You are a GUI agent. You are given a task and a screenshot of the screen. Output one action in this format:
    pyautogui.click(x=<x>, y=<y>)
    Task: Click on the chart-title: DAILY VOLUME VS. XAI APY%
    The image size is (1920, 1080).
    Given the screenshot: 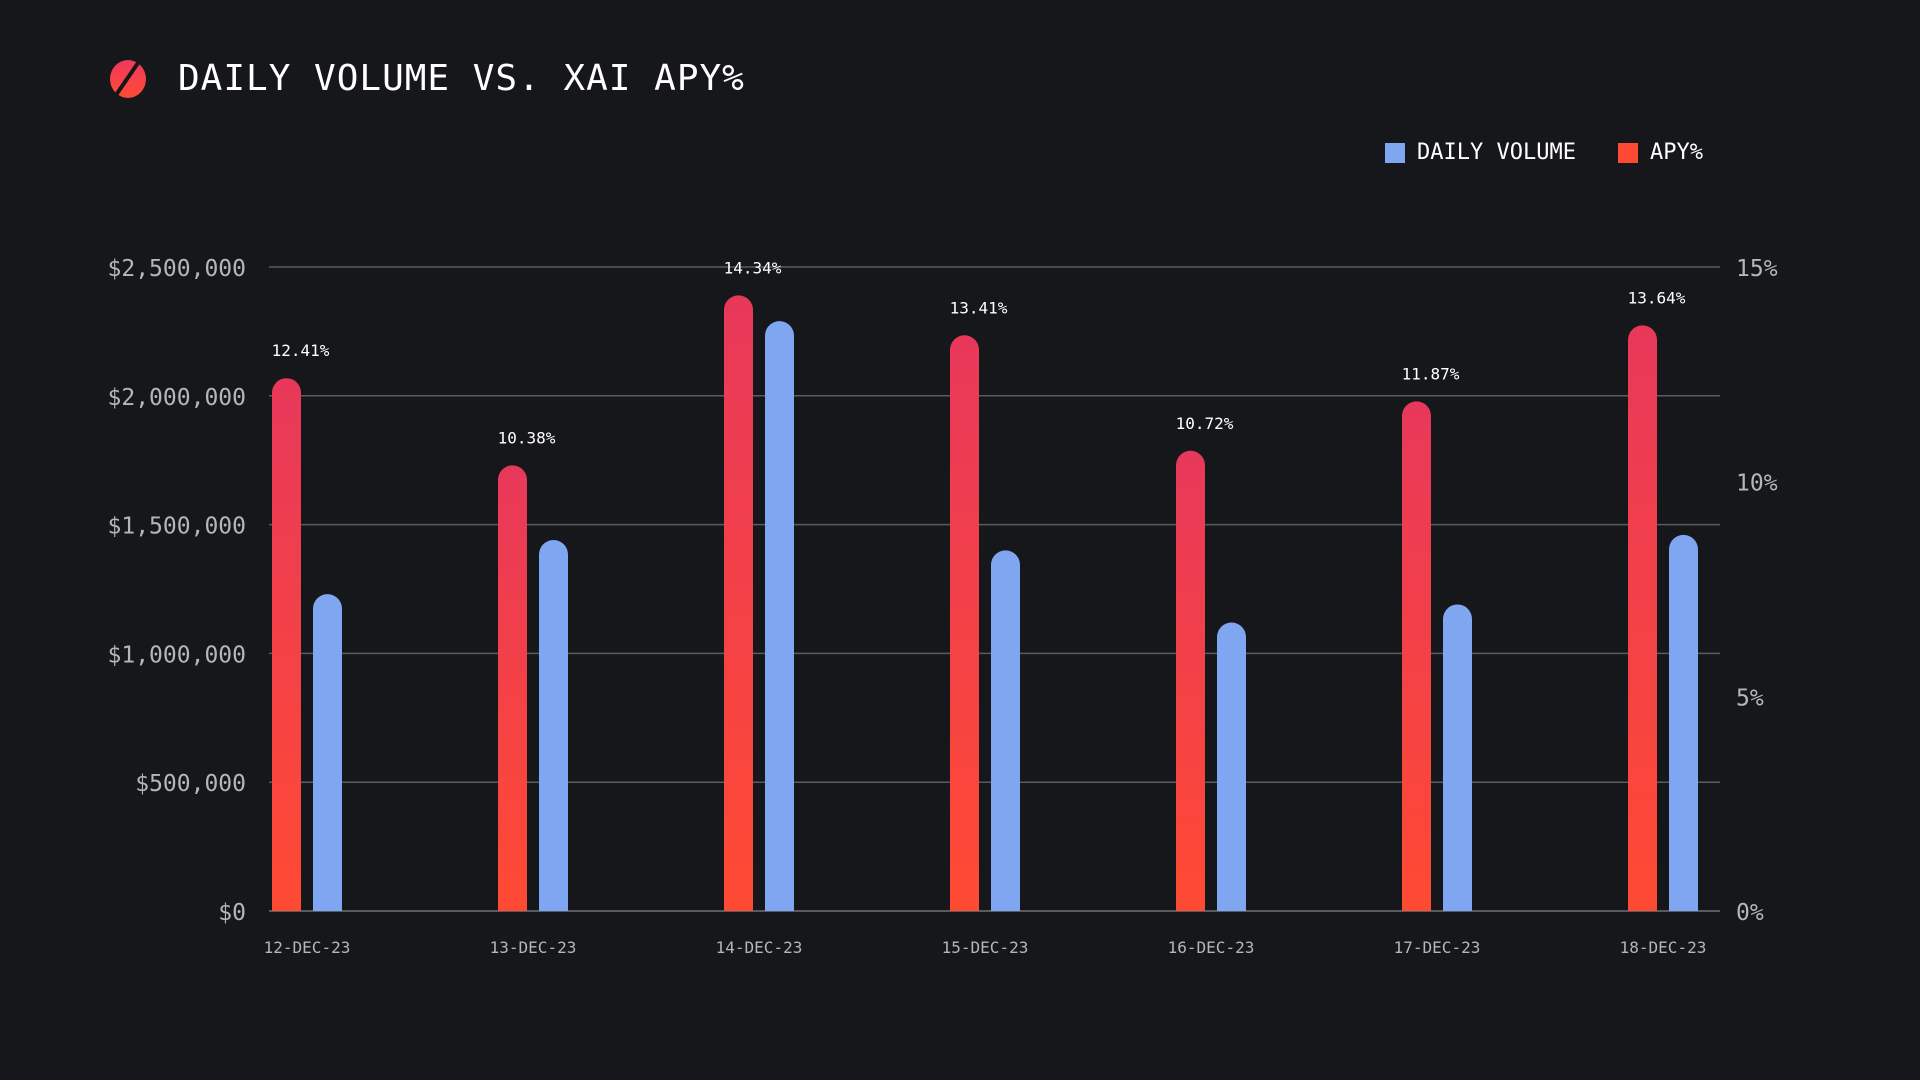 What is the action you would take?
    pyautogui.click(x=461, y=78)
    